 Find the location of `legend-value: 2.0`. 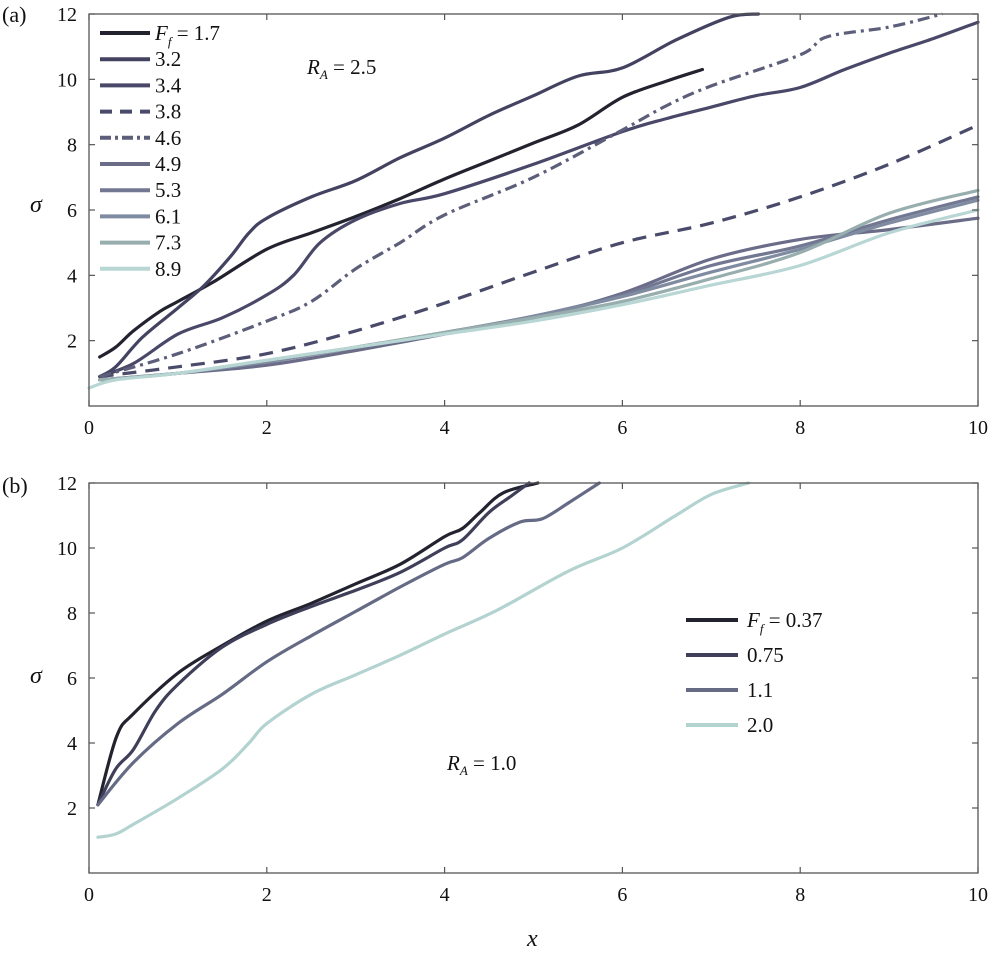

legend-value: 2.0 is located at coordinates (760, 725).